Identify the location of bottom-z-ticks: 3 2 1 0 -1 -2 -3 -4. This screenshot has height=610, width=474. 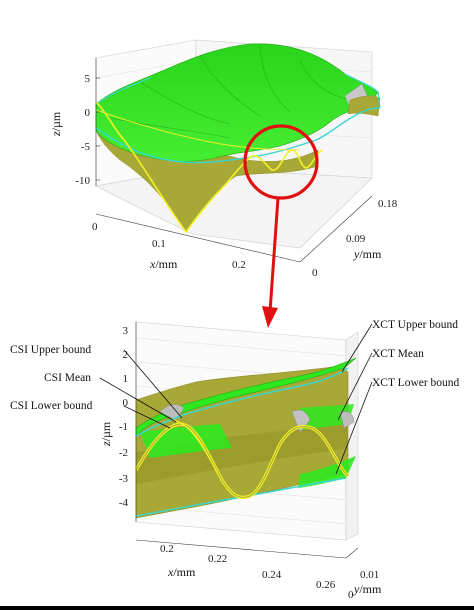
(124, 417).